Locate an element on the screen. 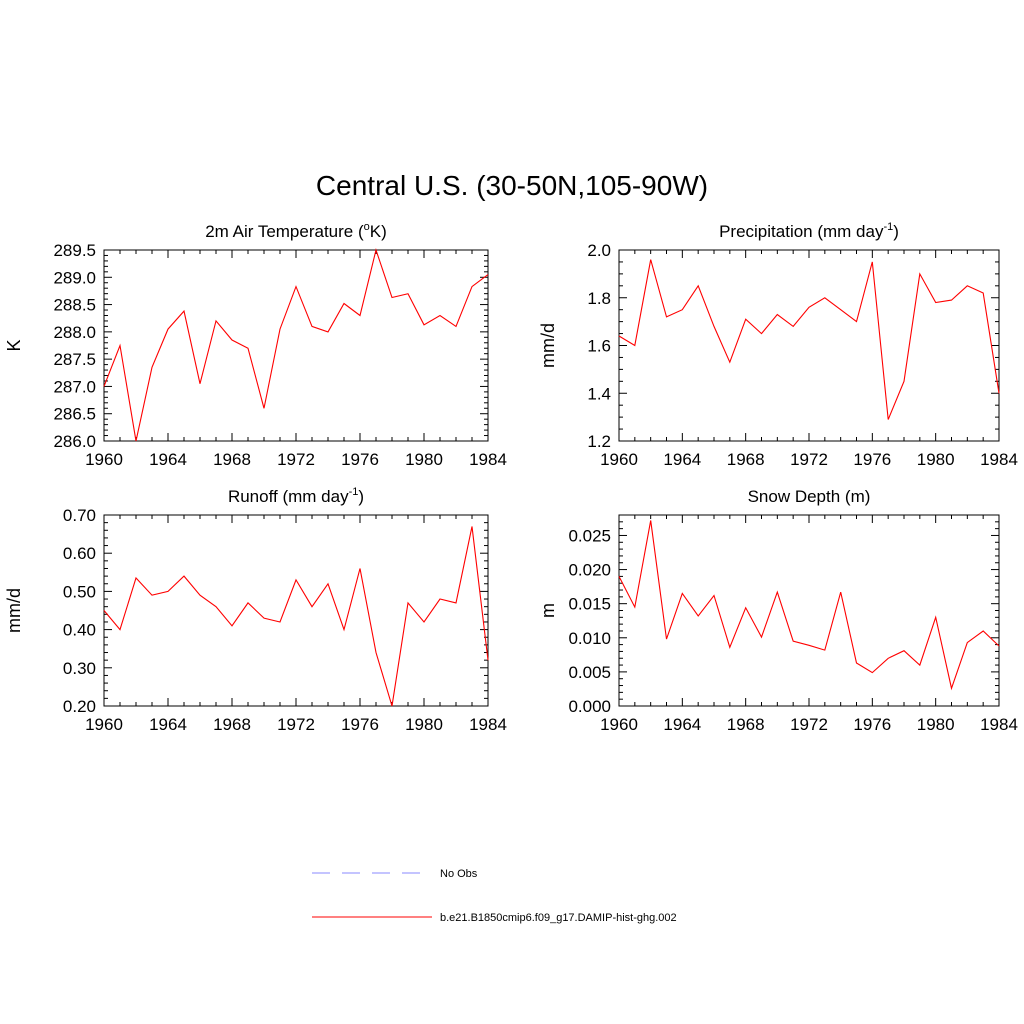 The height and width of the screenshot is (1024, 1024). panel-4-series-line is located at coordinates (809, 605).